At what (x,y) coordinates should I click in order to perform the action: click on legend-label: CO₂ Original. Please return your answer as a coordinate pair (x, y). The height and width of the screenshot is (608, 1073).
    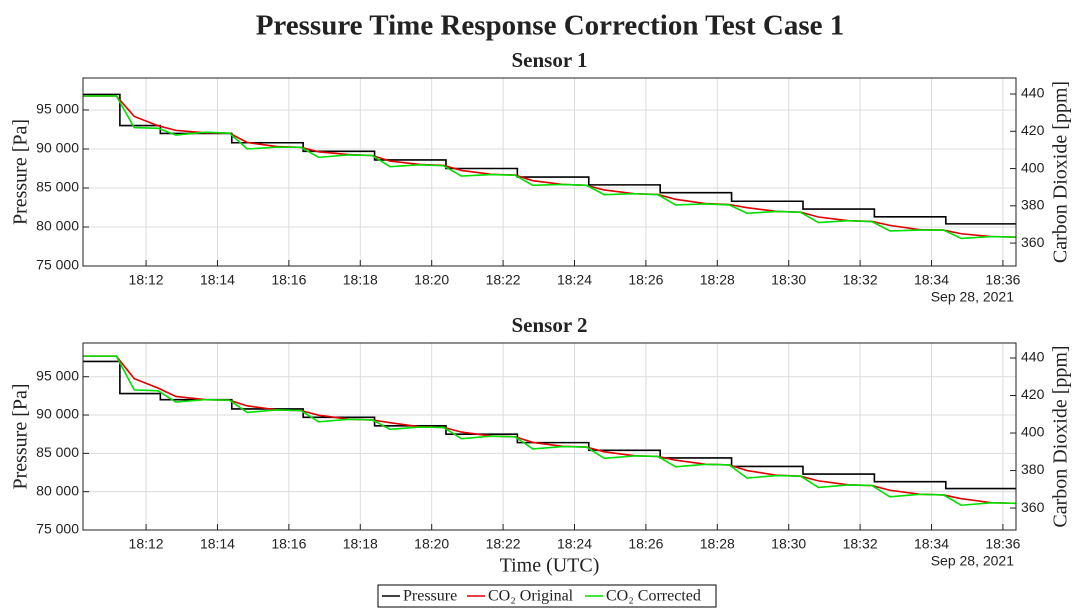
    Looking at the image, I should click on (531, 596).